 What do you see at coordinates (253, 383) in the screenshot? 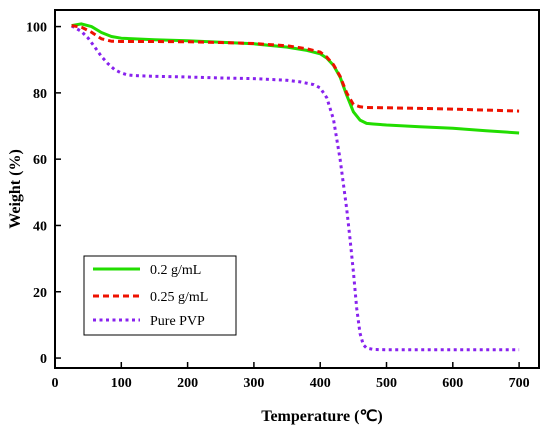
I see `x-tick-label: 300` at bounding box center [253, 383].